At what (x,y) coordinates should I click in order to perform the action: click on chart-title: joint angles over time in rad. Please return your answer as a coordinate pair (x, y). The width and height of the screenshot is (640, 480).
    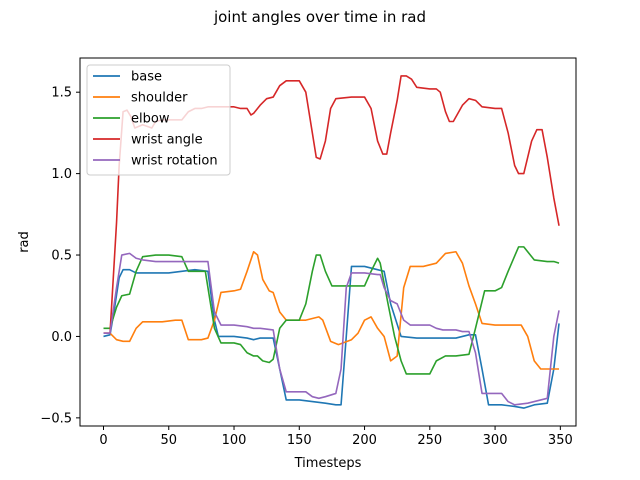
    Looking at the image, I should click on (319, 17).